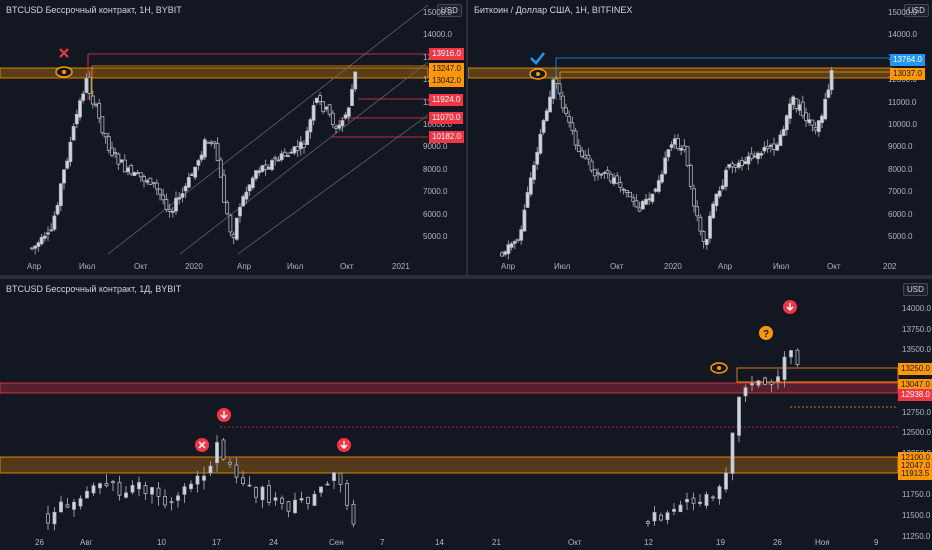 Image resolution: width=932 pixels, height=550 pixels. What do you see at coordinates (437, 35) in the screenshot?
I see `price-axis-label: 14000.0` at bounding box center [437, 35].